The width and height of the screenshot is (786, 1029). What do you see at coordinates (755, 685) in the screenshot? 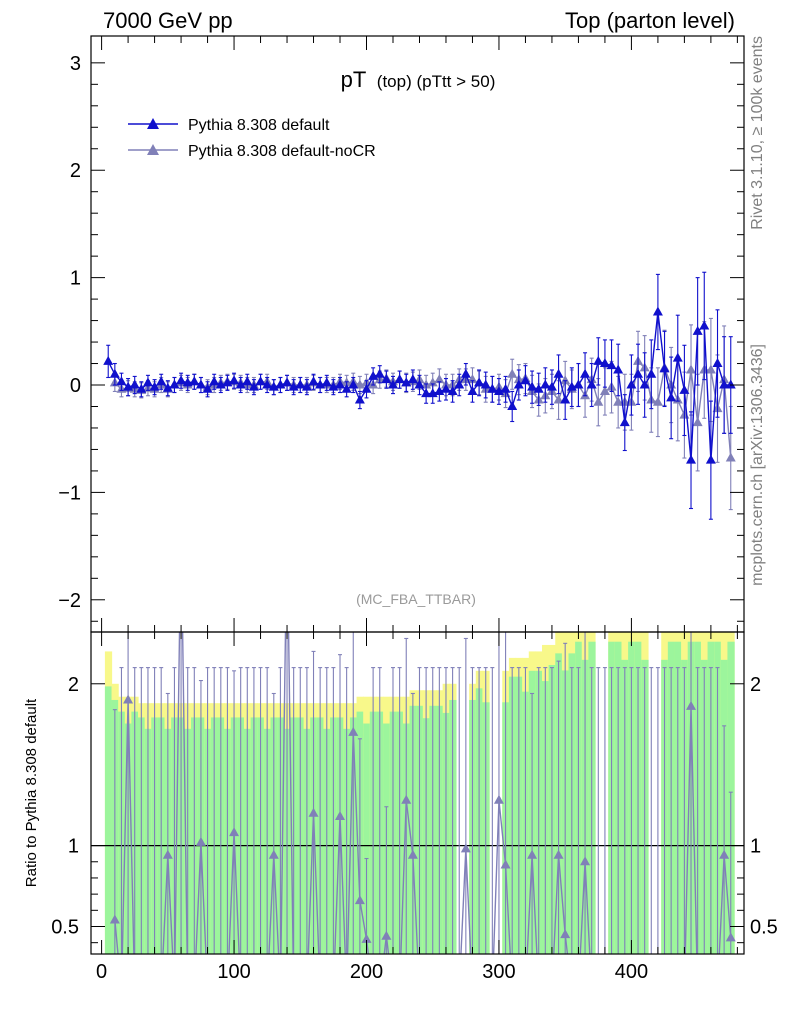
I see `ratio-y-tick-label-right: 2` at bounding box center [755, 685].